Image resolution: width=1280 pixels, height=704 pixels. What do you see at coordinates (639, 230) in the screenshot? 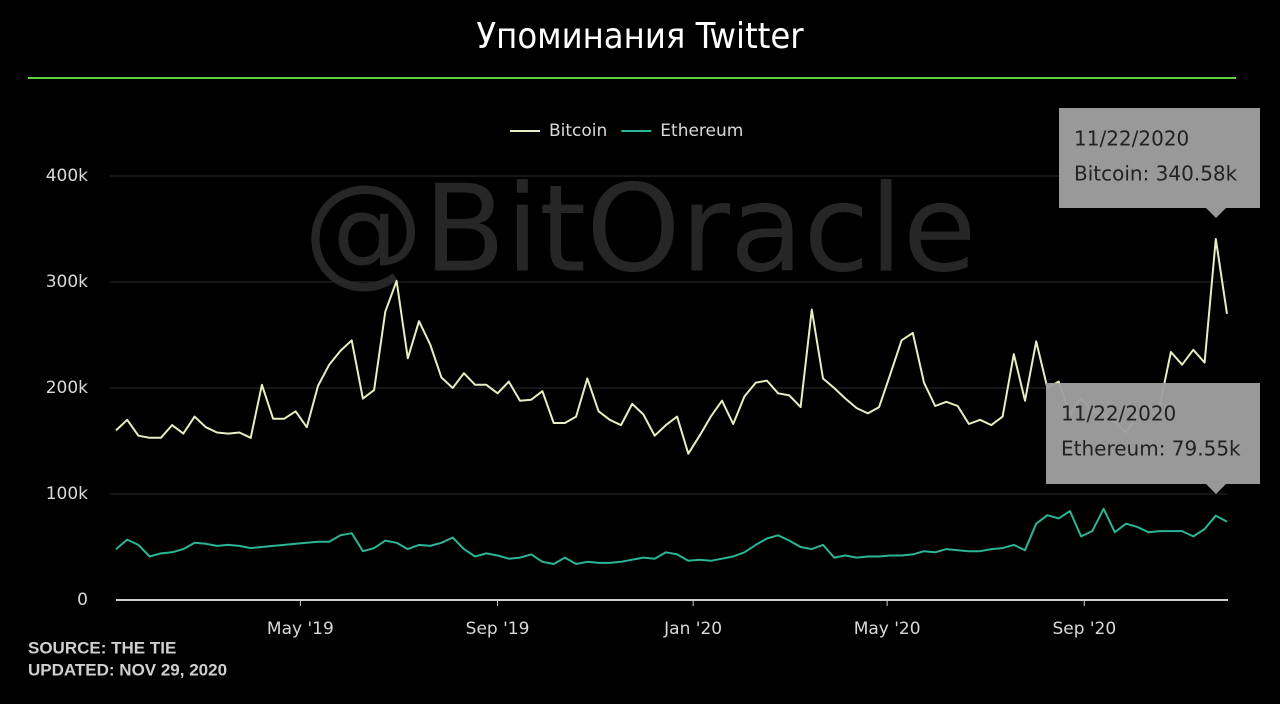
I see `watermark: @BitOracle` at bounding box center [639, 230].